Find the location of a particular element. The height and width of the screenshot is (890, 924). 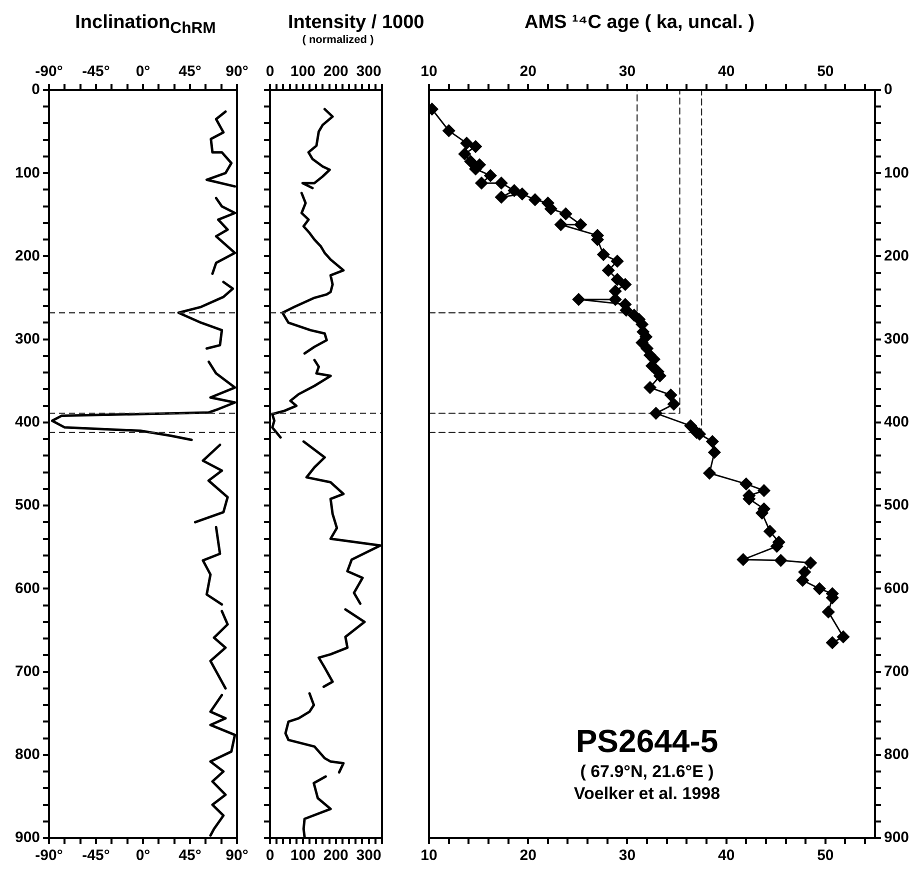

x2-tick-label: 200 is located at coordinates (335, 71).